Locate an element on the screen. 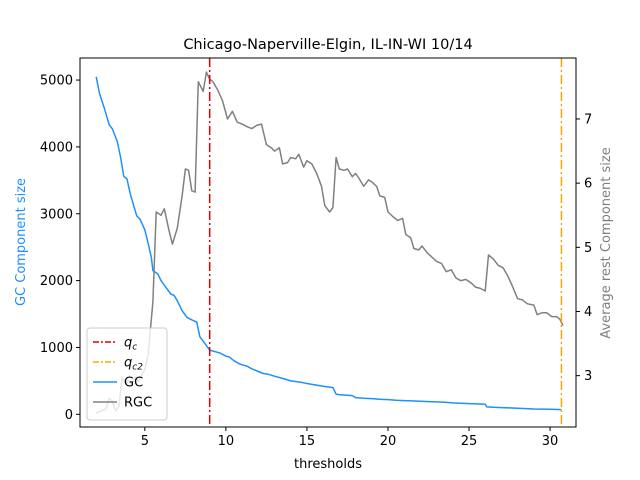  right-y-tick-label: 6 is located at coordinates (588, 184).